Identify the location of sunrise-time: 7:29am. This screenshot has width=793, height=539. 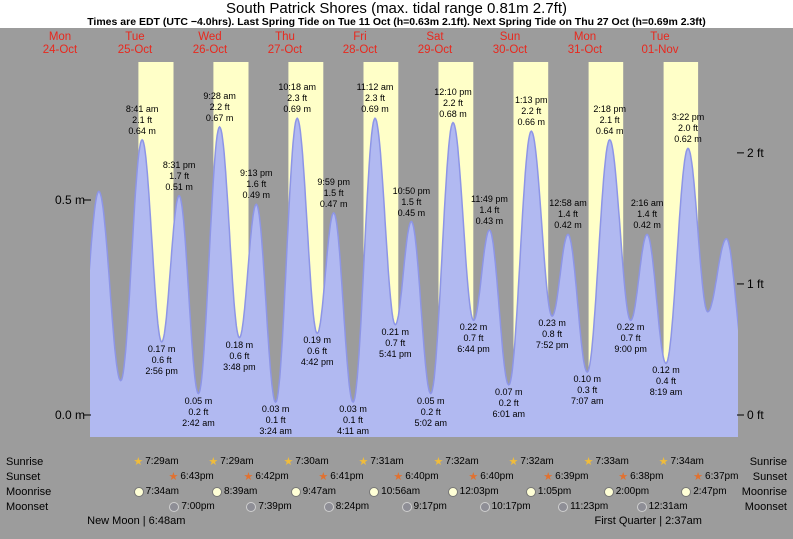
(162, 461).